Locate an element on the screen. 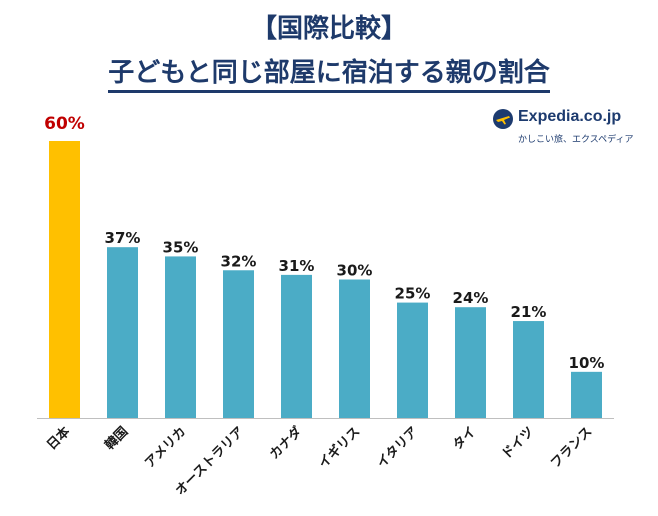  value-label-7: 24% is located at coordinates (471, 298).